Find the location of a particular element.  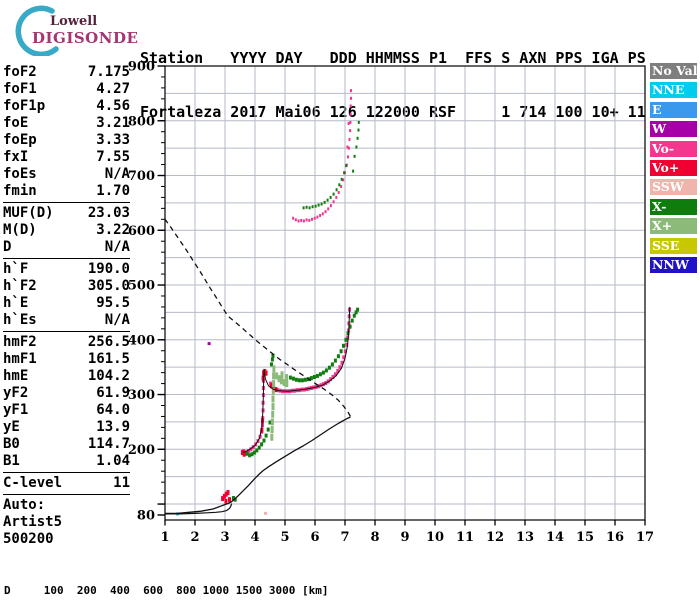

legend-item-vo+: Vo+ is located at coordinates (673, 167).